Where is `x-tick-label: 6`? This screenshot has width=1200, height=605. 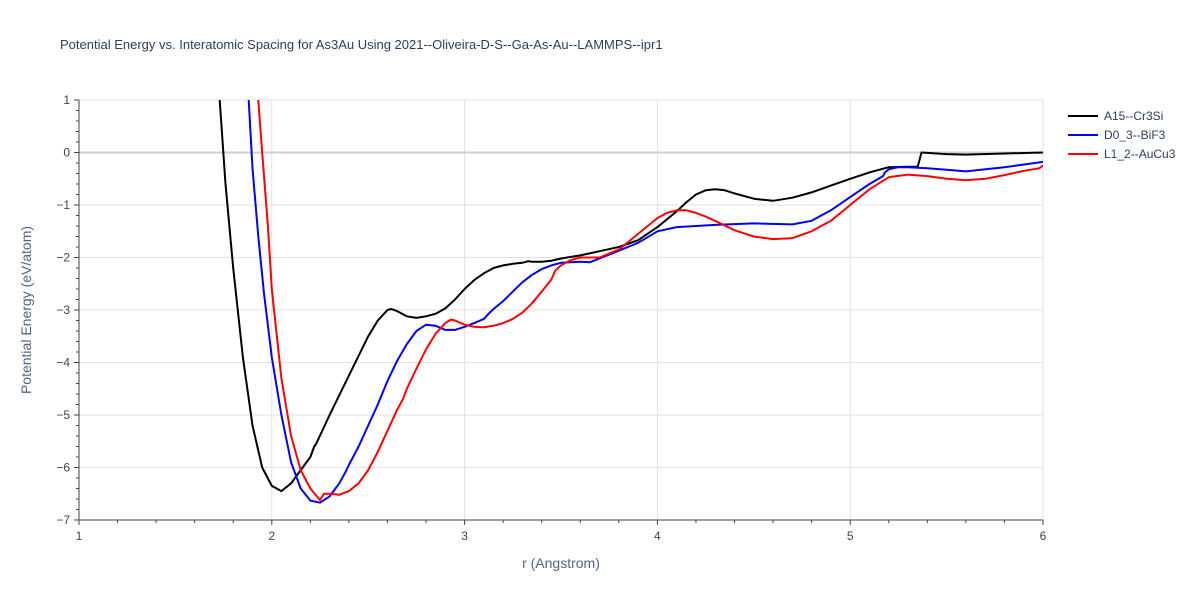 x-tick-label: 6 is located at coordinates (1043, 536).